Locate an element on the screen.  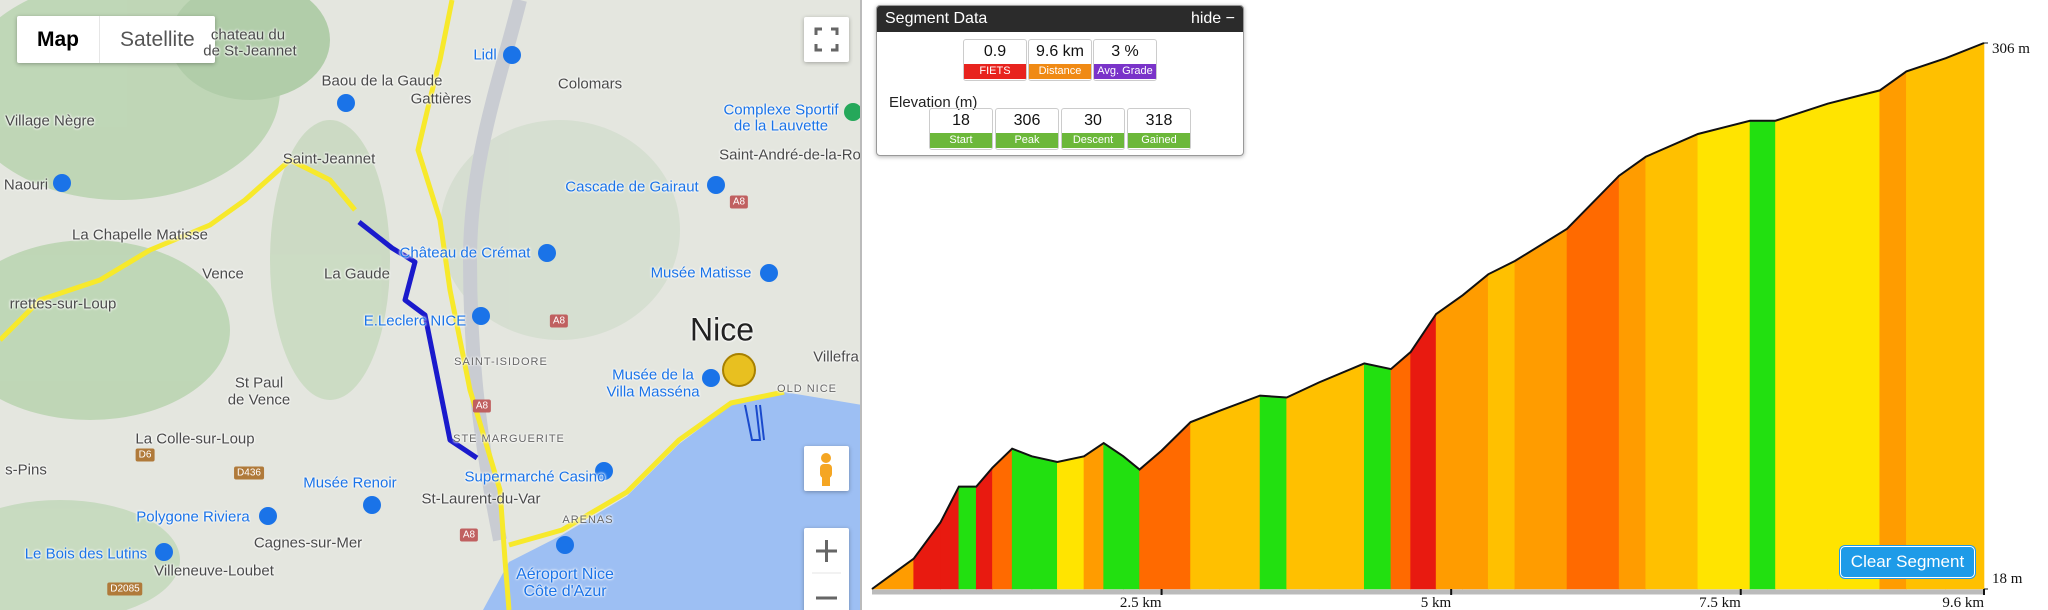
hide-button: hide − is located at coordinates (1212, 18).